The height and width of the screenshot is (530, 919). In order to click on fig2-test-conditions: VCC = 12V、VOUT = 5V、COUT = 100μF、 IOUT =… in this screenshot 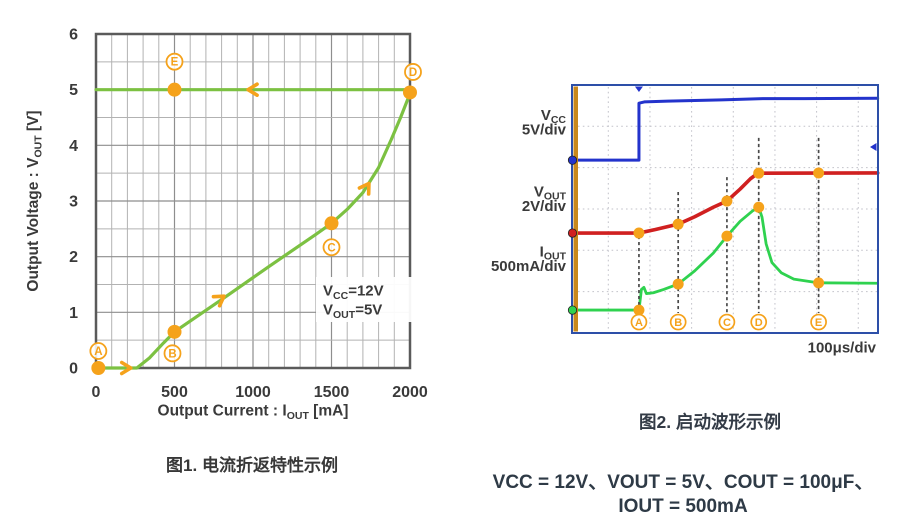, I will do `click(683, 495)`.